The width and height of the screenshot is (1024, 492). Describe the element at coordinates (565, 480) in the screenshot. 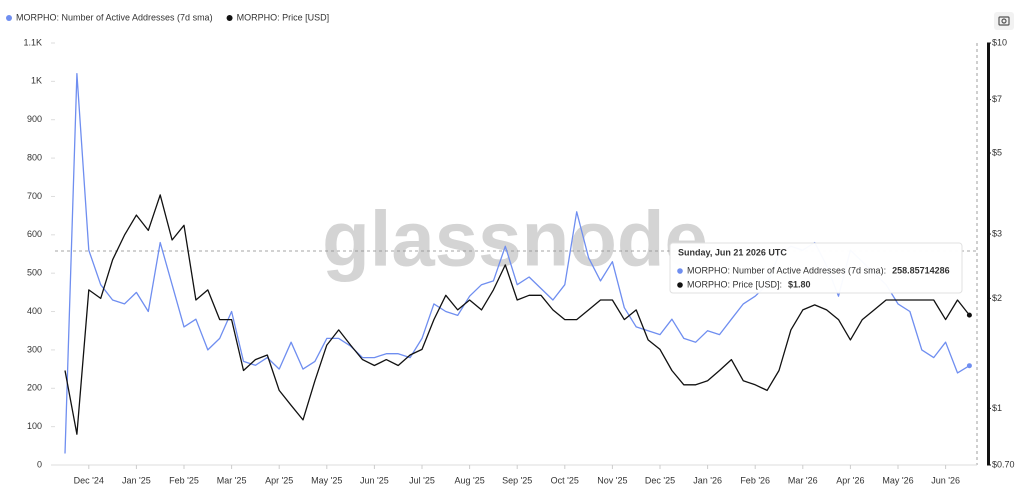

I see `x-tick-label: Oct '25` at that location.